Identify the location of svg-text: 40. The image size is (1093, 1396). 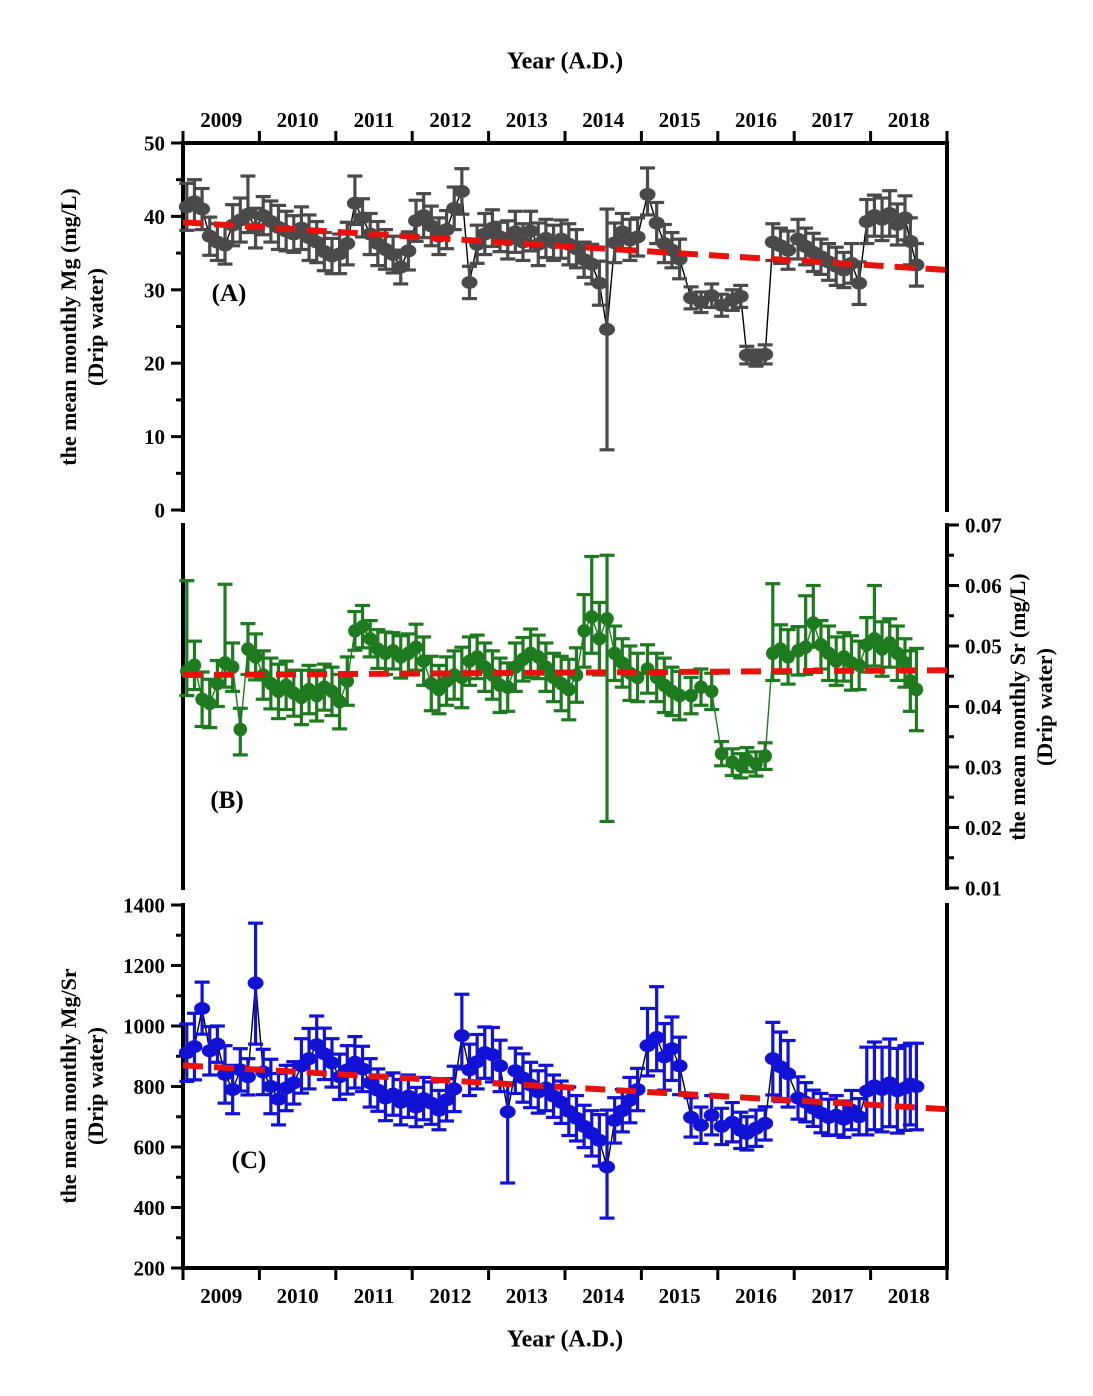
(154, 217).